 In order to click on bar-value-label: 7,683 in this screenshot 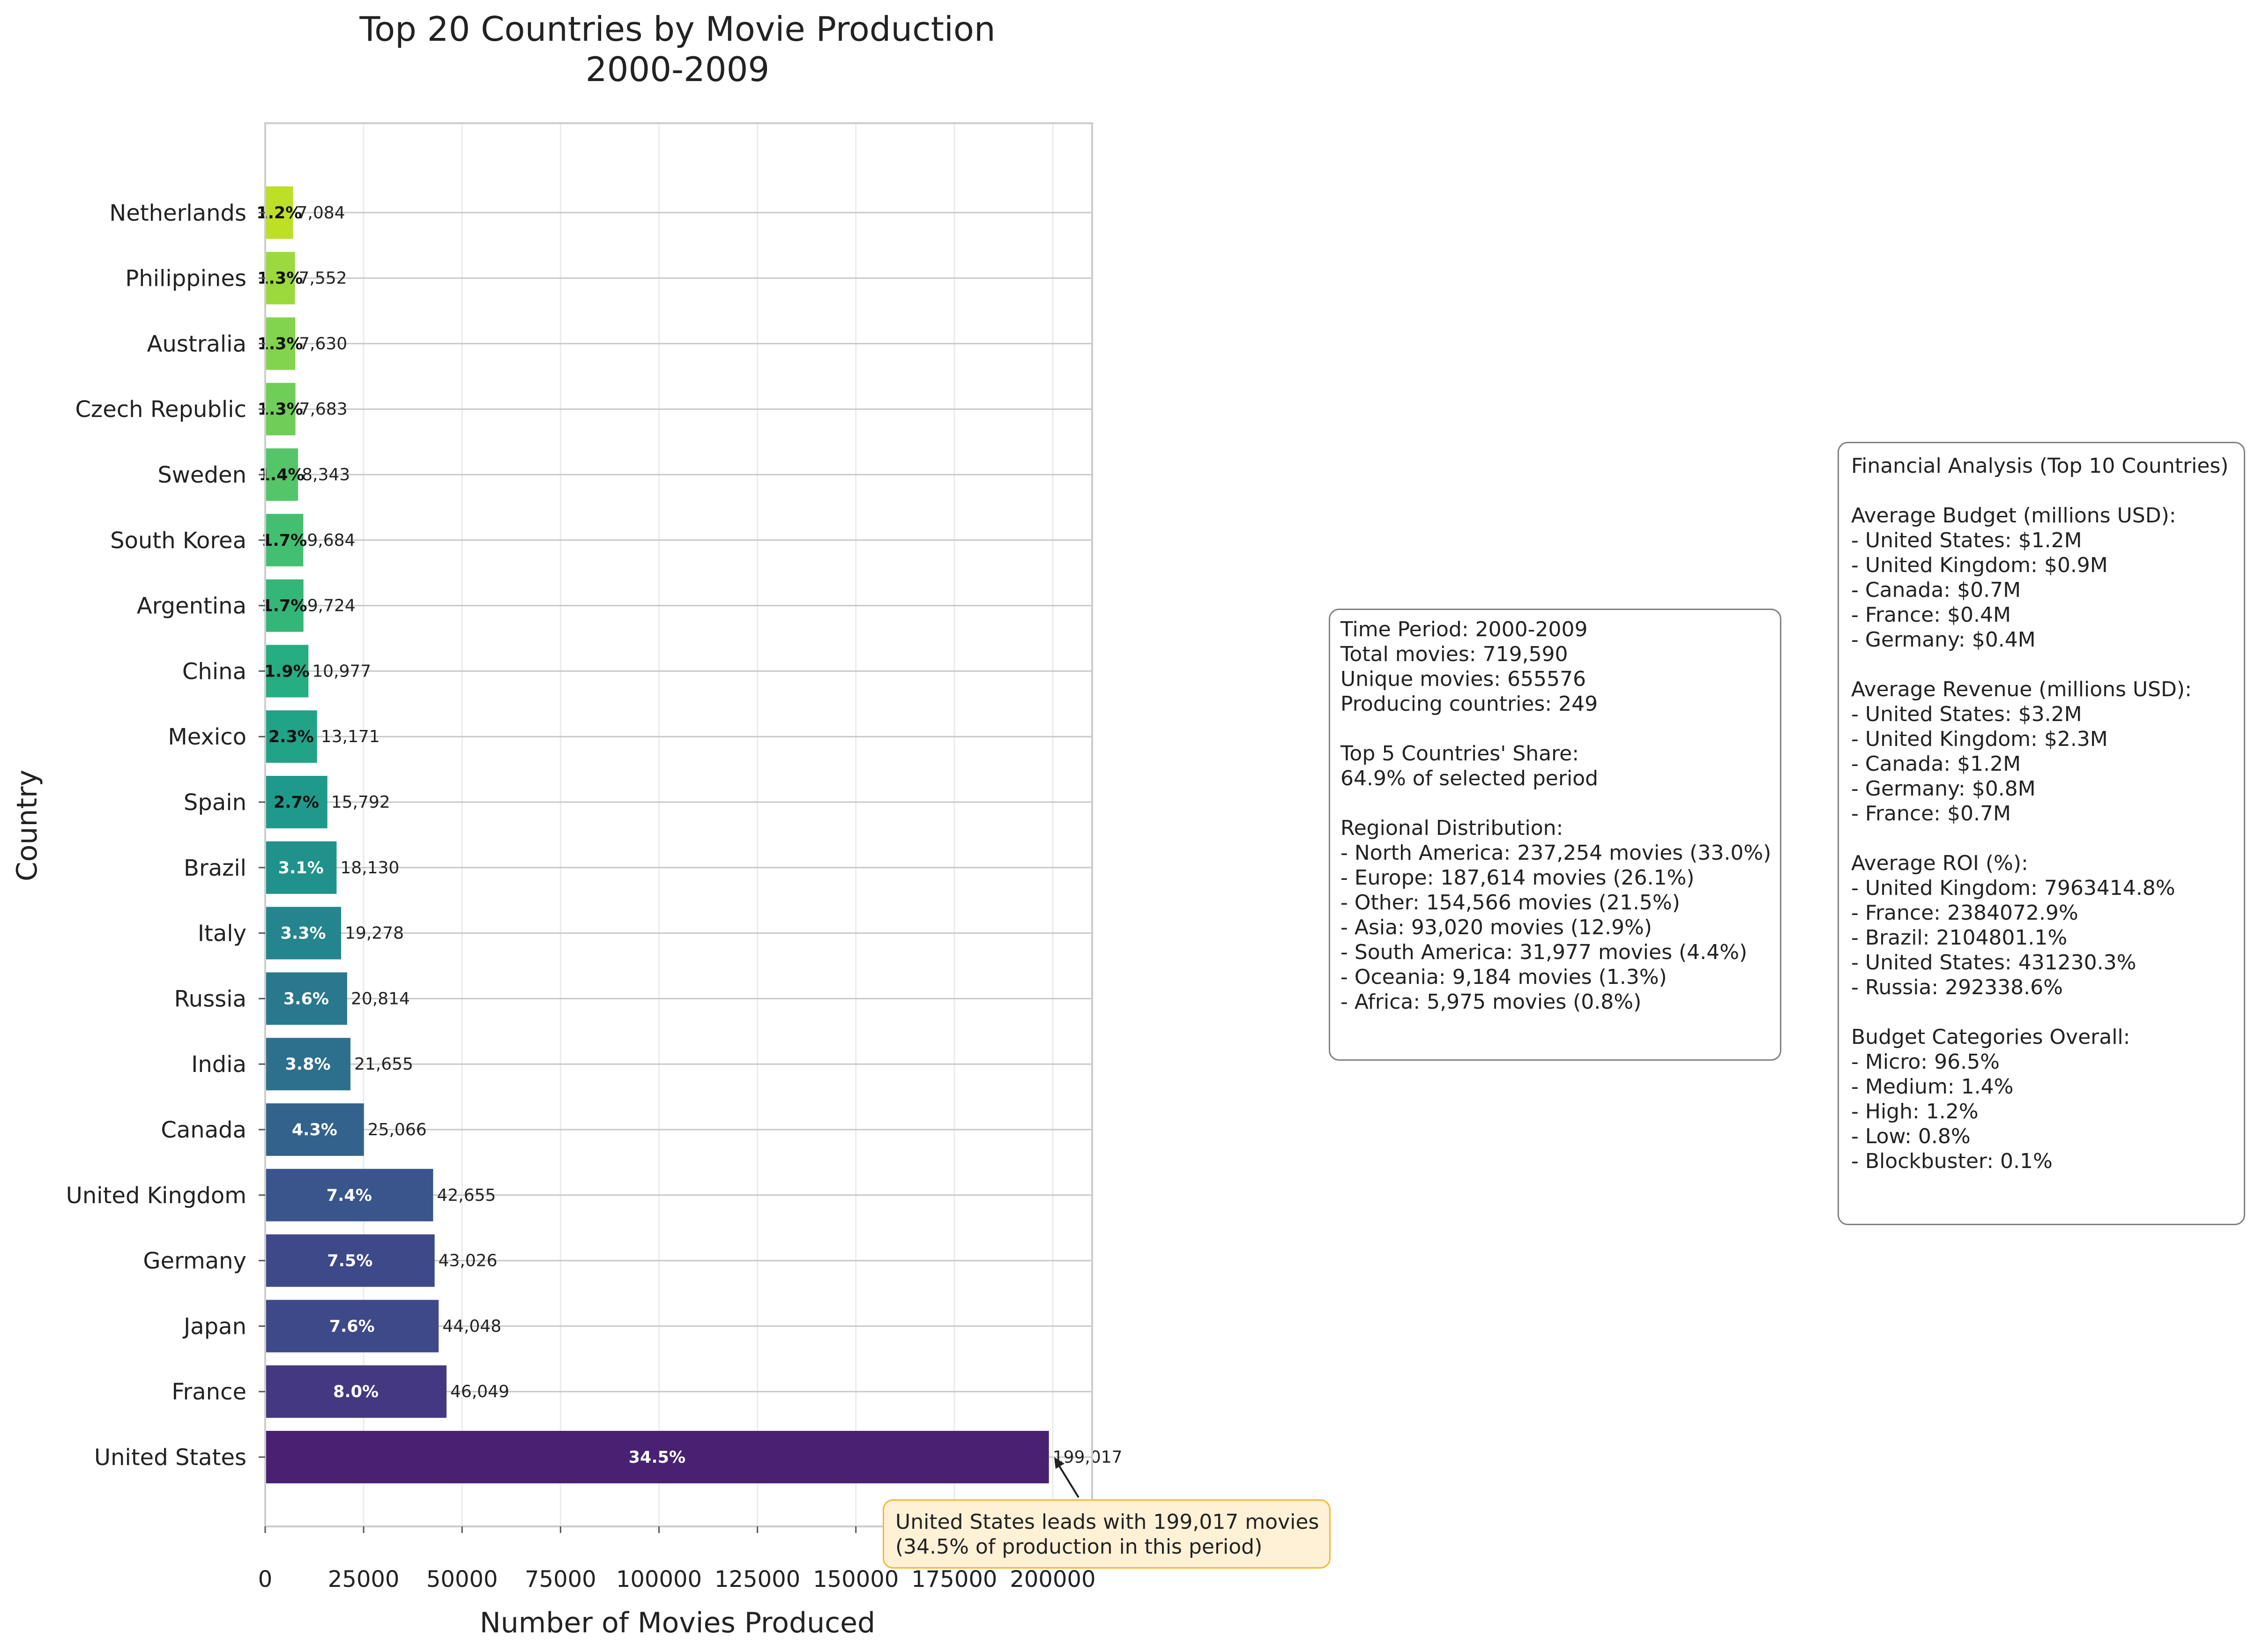, I will do `click(323, 409)`.